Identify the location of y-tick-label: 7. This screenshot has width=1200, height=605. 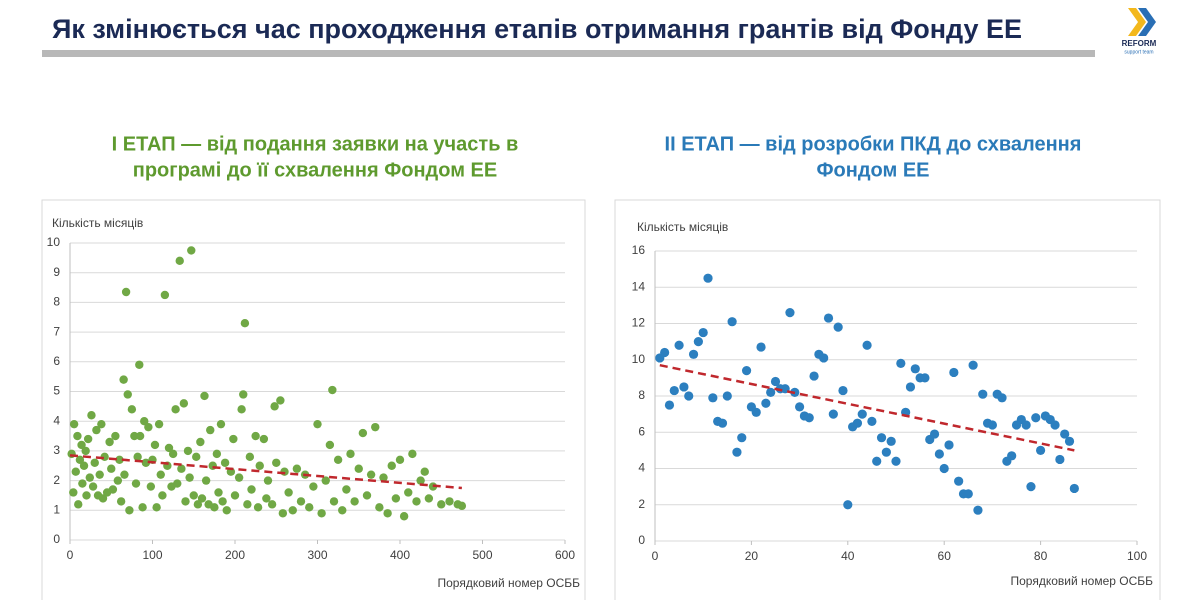
(56, 331).